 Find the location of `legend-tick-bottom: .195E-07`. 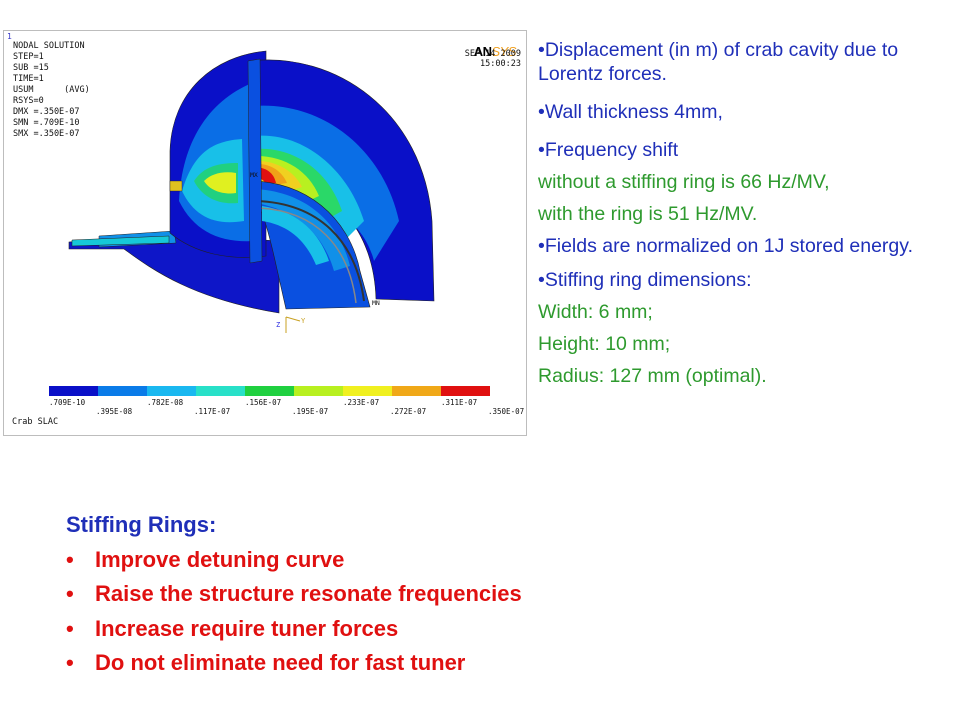

legend-tick-bottom: .195E-07 is located at coordinates (310, 411).